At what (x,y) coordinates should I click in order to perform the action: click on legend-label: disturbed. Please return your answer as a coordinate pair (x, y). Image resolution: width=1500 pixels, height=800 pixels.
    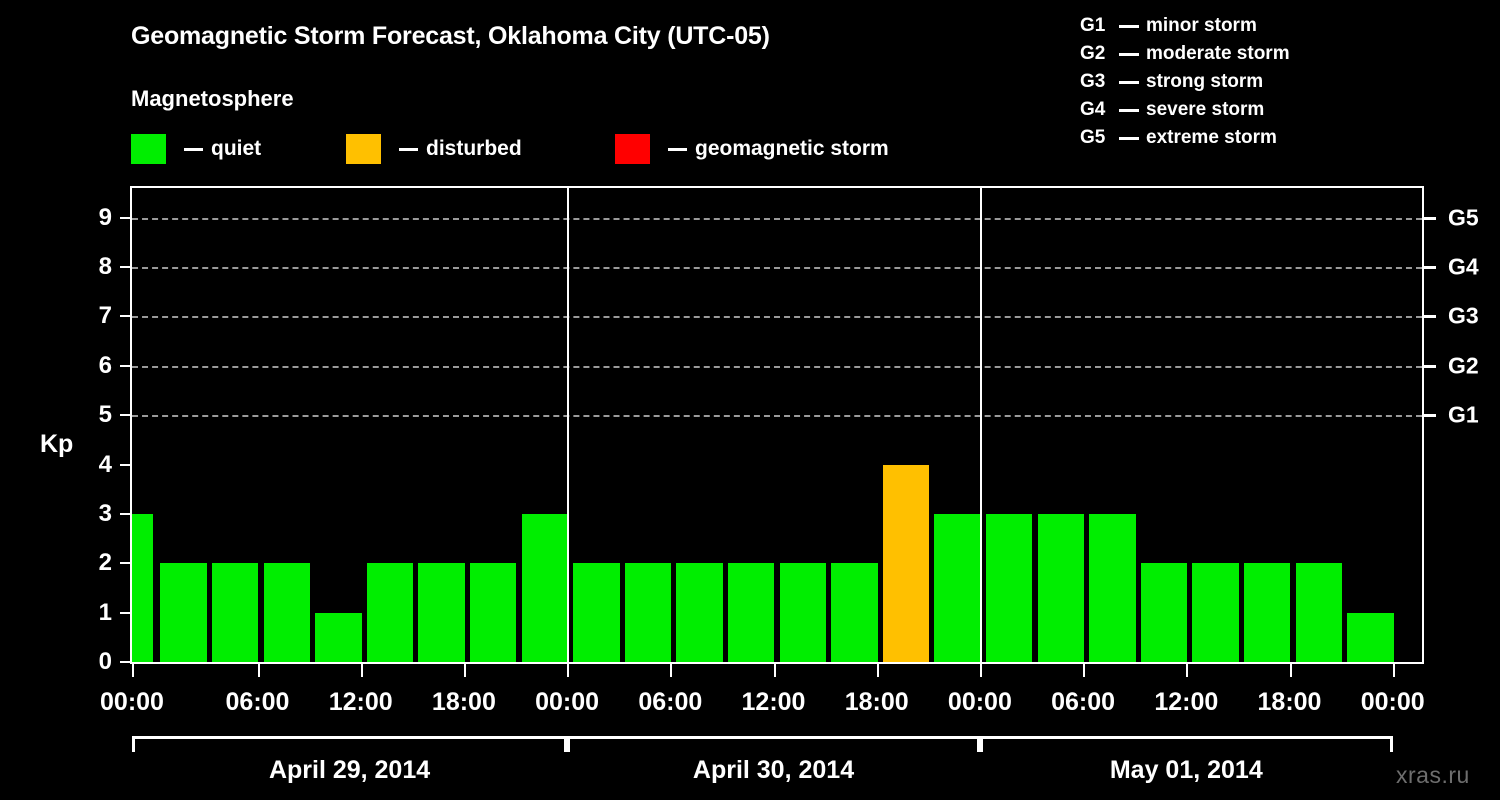
    Looking at the image, I should click on (474, 148).